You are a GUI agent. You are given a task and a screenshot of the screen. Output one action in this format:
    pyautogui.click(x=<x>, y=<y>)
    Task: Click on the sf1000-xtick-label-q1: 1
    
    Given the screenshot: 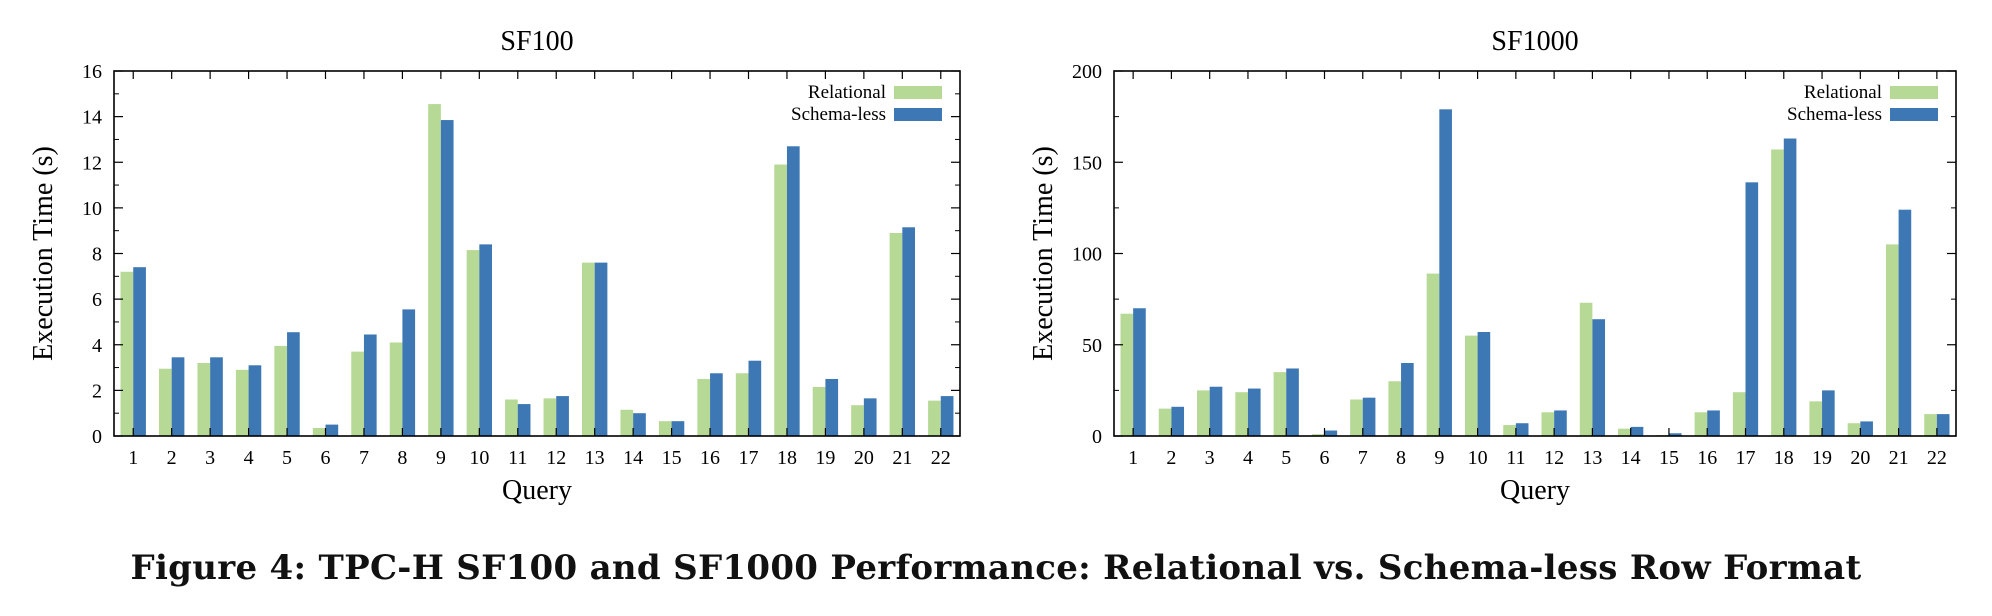 What is the action you would take?
    pyautogui.click(x=1133, y=458)
    